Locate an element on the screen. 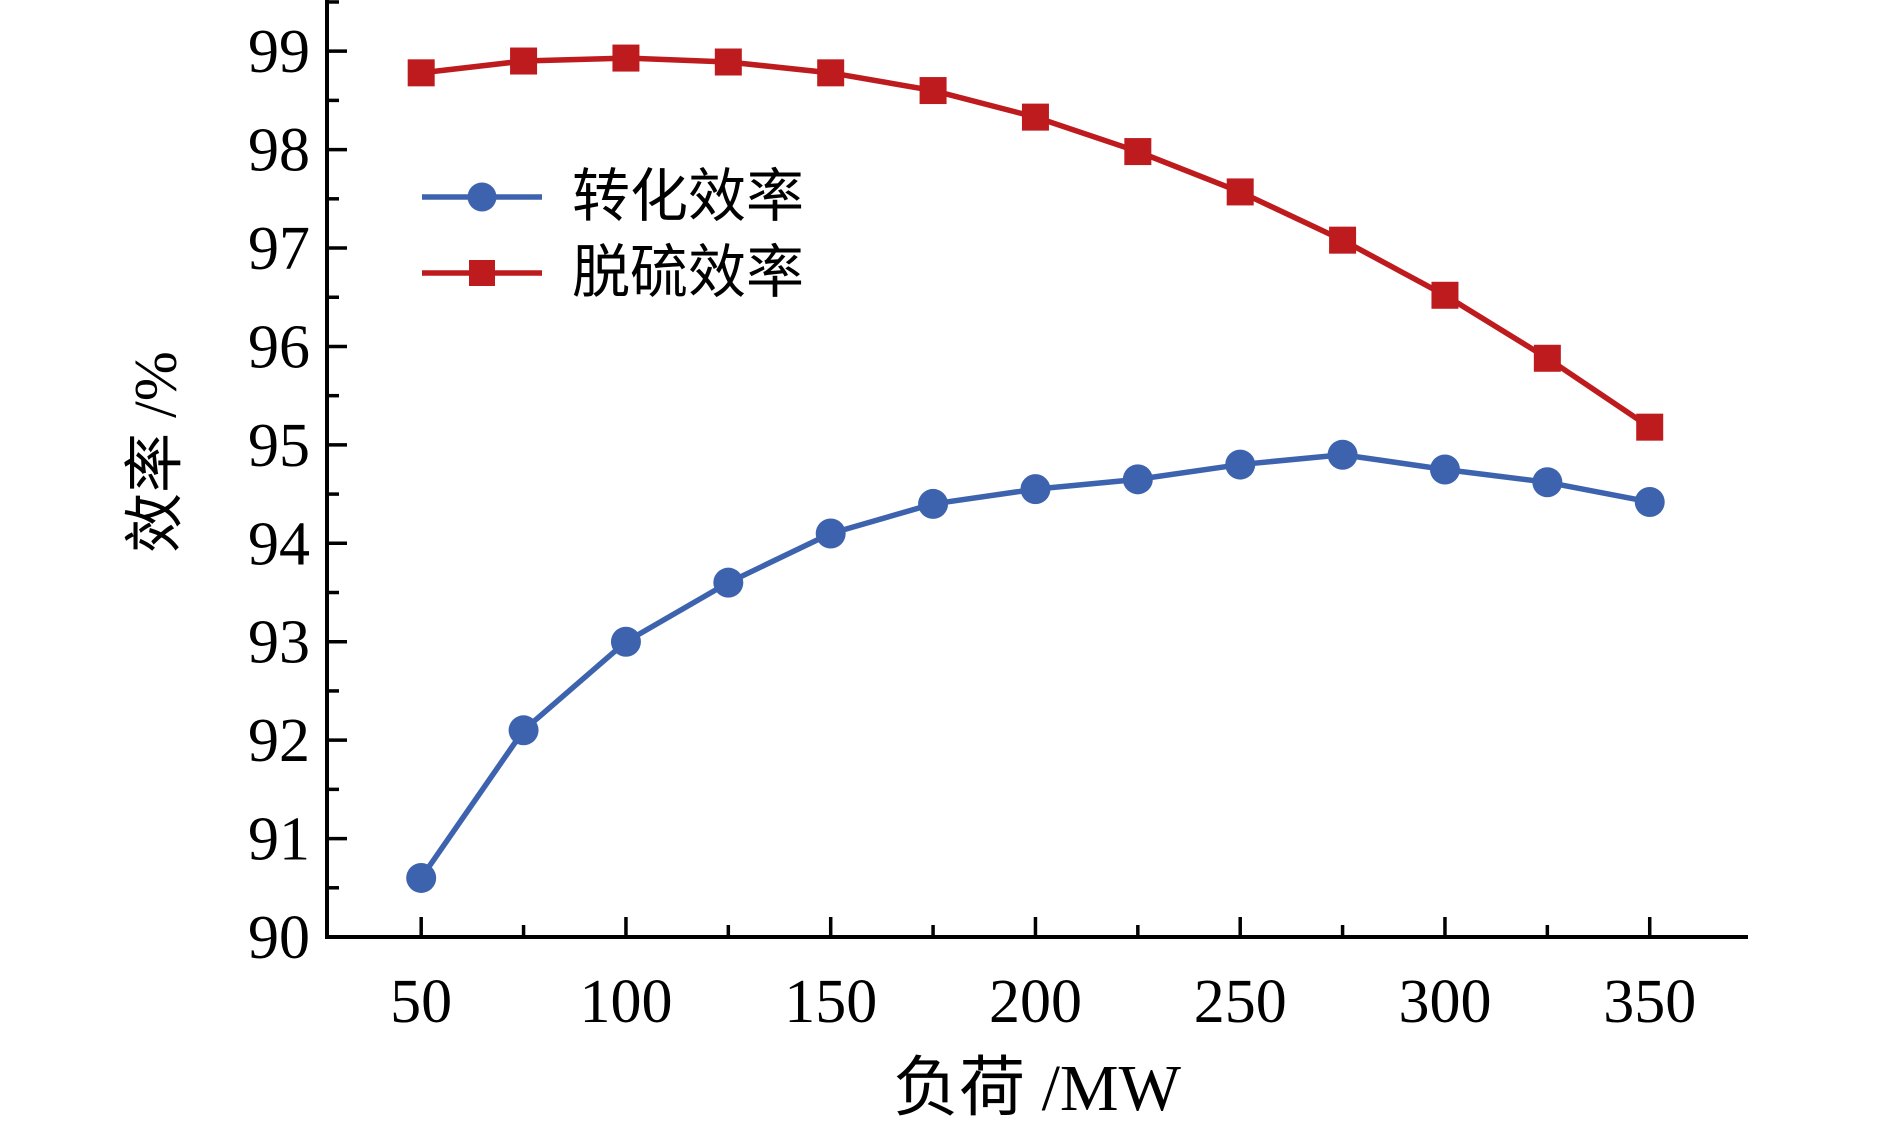 The height and width of the screenshot is (1121, 1890). y-tick-label: 94 is located at coordinates (279, 544).